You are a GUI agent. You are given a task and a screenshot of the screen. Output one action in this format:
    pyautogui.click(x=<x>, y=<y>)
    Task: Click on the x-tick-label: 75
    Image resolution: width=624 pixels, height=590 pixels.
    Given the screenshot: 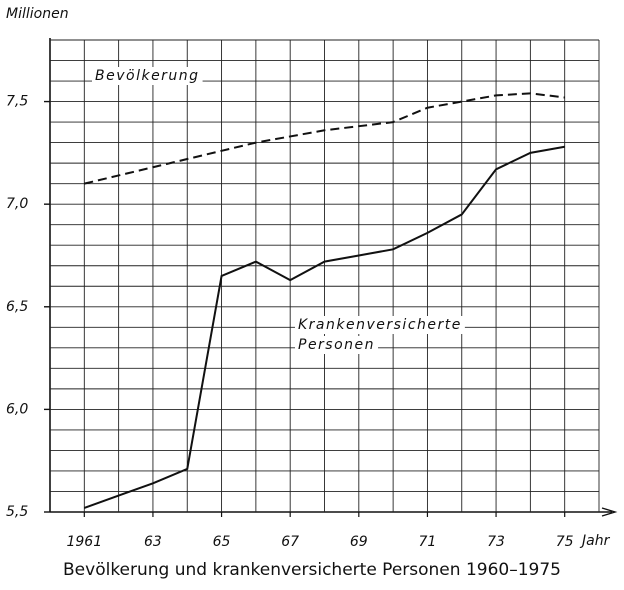 What is the action you would take?
    pyautogui.click(x=565, y=542)
    